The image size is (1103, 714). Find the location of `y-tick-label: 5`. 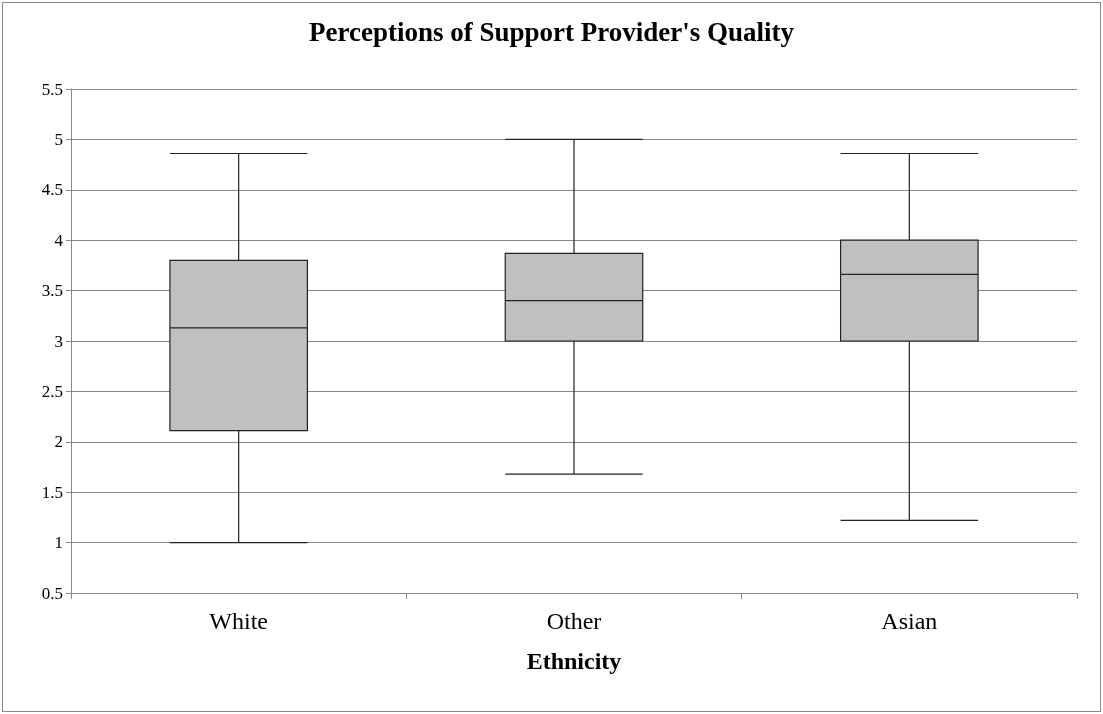

y-tick-label: 5 is located at coordinates (58, 139).